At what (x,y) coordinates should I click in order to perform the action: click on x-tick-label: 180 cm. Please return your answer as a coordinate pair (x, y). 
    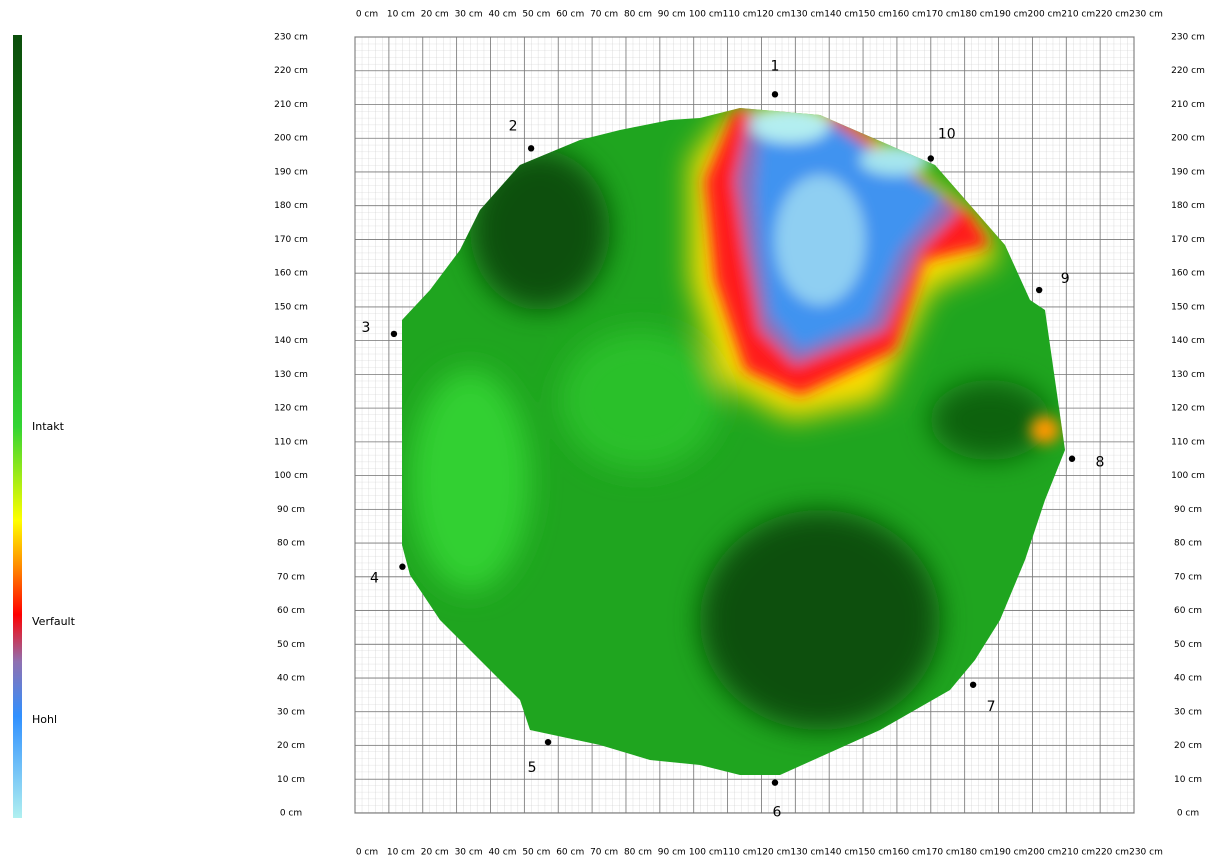
    Looking at the image, I should click on (977, 15).